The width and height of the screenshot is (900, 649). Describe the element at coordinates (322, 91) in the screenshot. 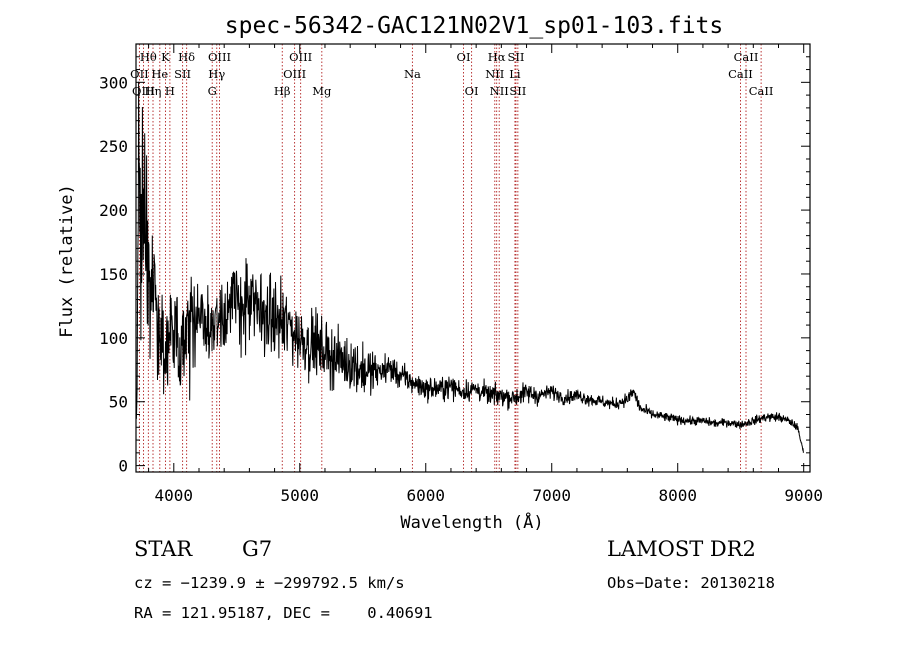

I see `spectral-line-label: Mg` at that location.